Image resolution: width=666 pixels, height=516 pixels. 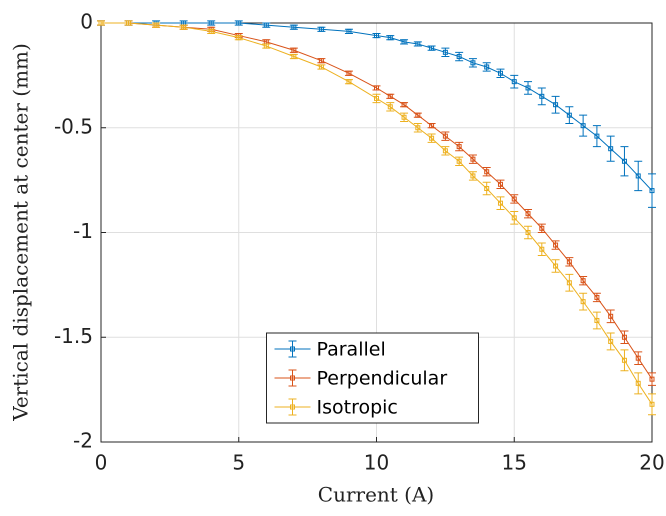 I want to click on x-axis-label: Current (A), so click(x=376, y=495).